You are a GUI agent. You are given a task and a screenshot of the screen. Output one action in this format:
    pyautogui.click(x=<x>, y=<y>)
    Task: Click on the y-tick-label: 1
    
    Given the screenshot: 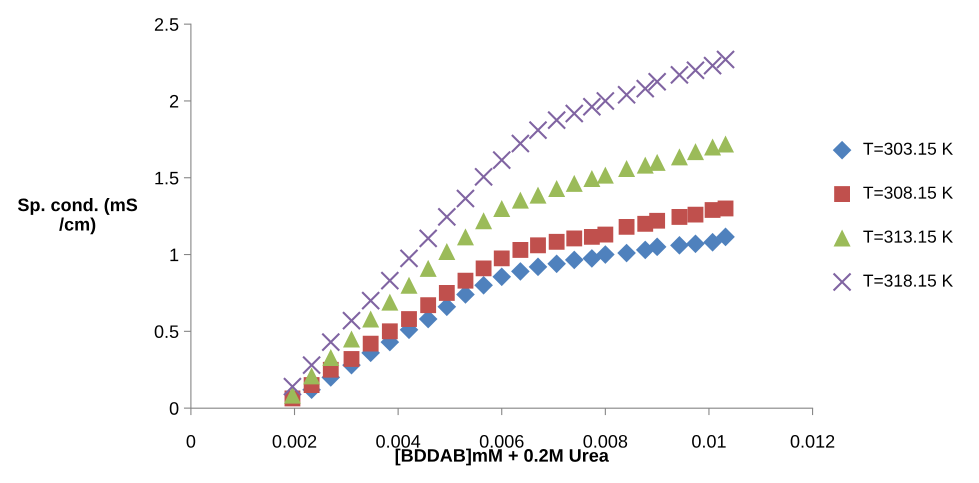 What is the action you would take?
    pyautogui.click(x=174, y=255)
    